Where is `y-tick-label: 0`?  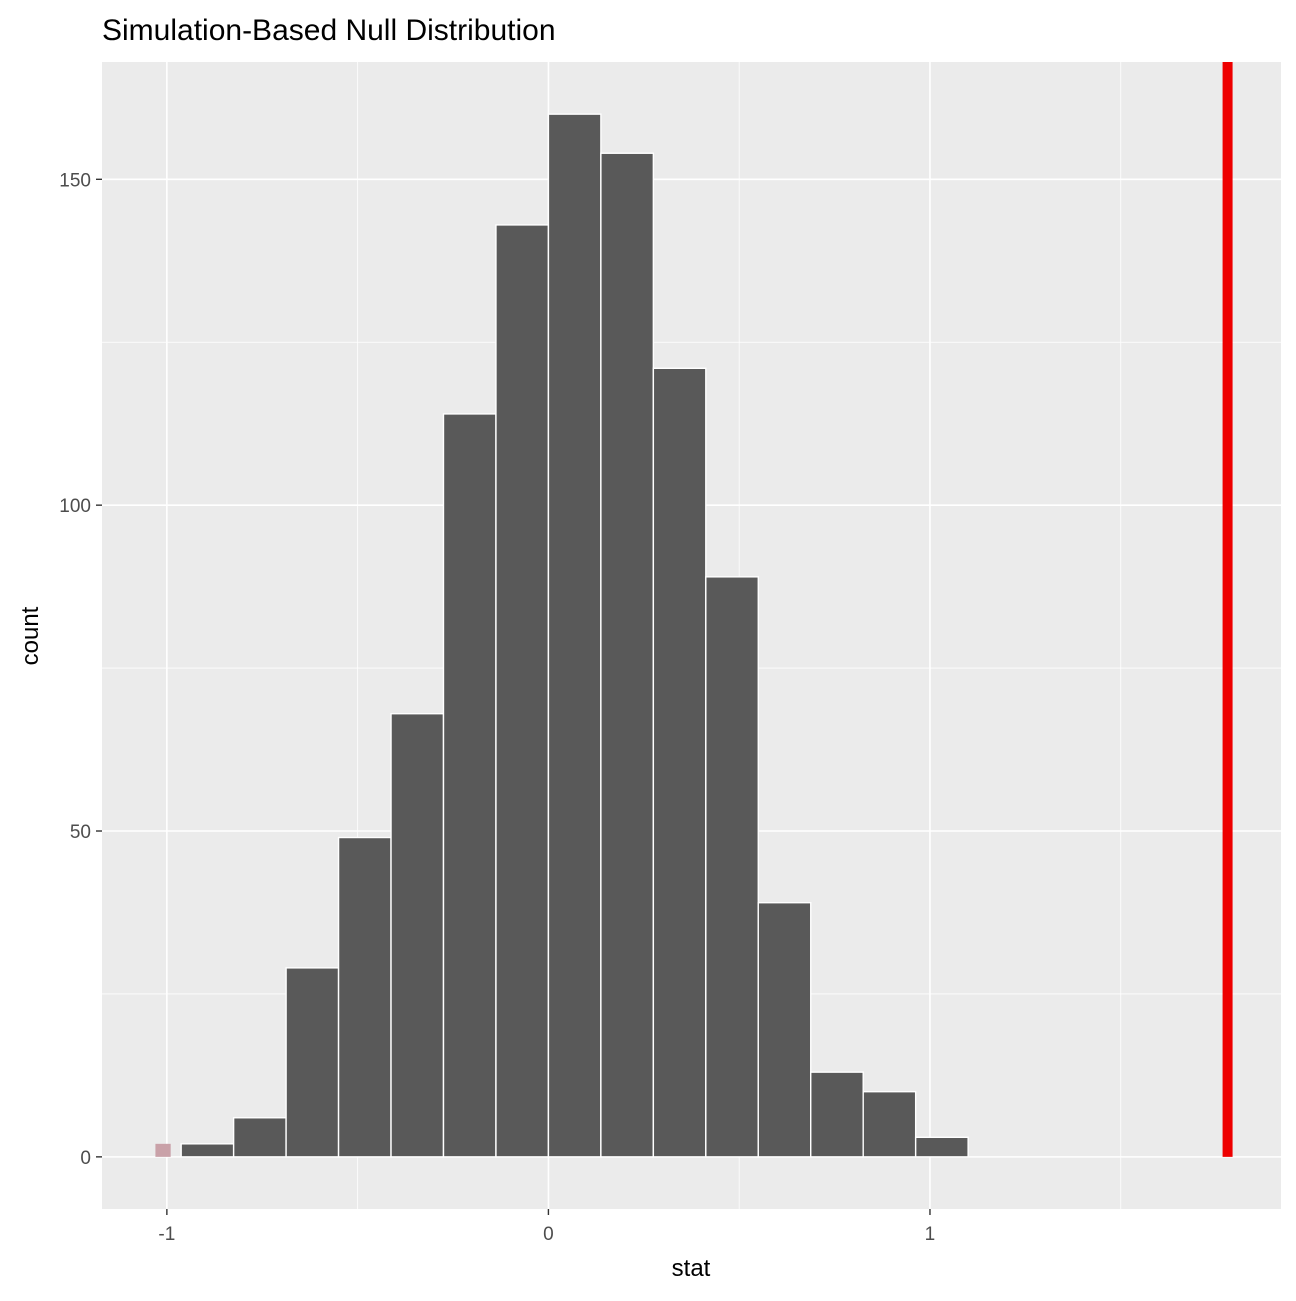
y-tick-label: 0 is located at coordinates (85, 1158).